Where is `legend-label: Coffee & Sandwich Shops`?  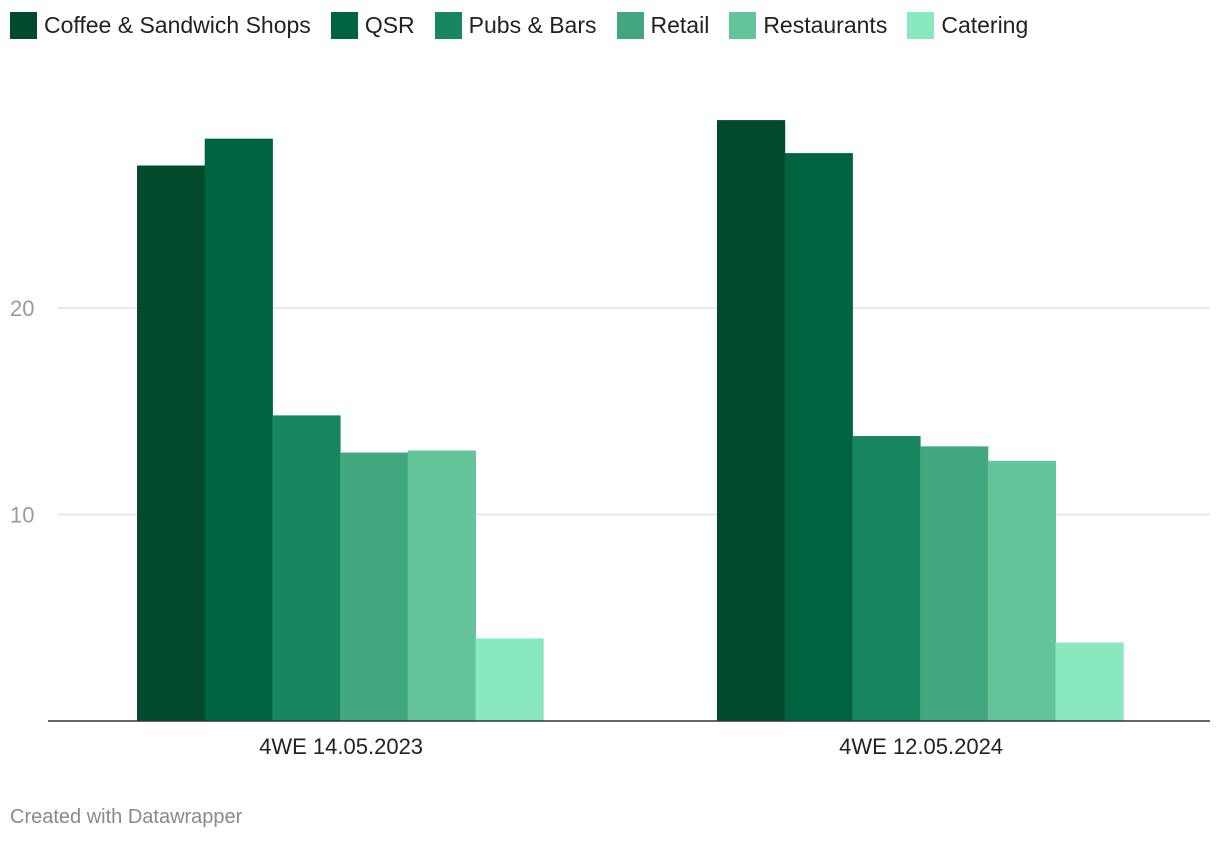
legend-label: Coffee & Sandwich Shops is located at coordinates (177, 25).